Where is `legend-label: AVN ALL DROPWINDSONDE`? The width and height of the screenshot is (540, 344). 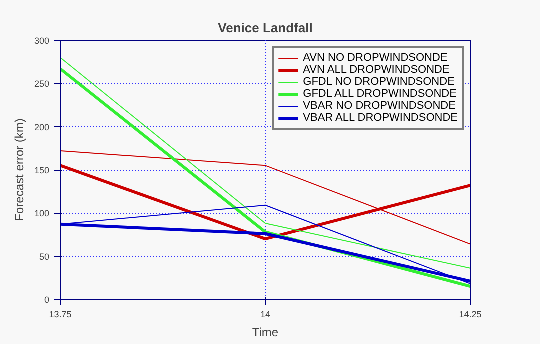
legend-label: AVN ALL DROPWINDSONDE is located at coordinates (376, 70).